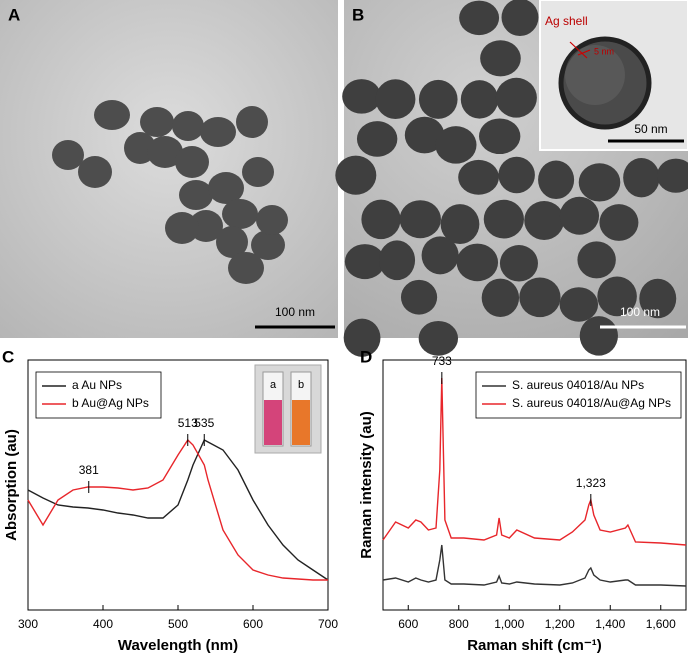  What do you see at coordinates (459, 624) in the screenshot?
I see `x-tick-label: 800` at bounding box center [459, 624].